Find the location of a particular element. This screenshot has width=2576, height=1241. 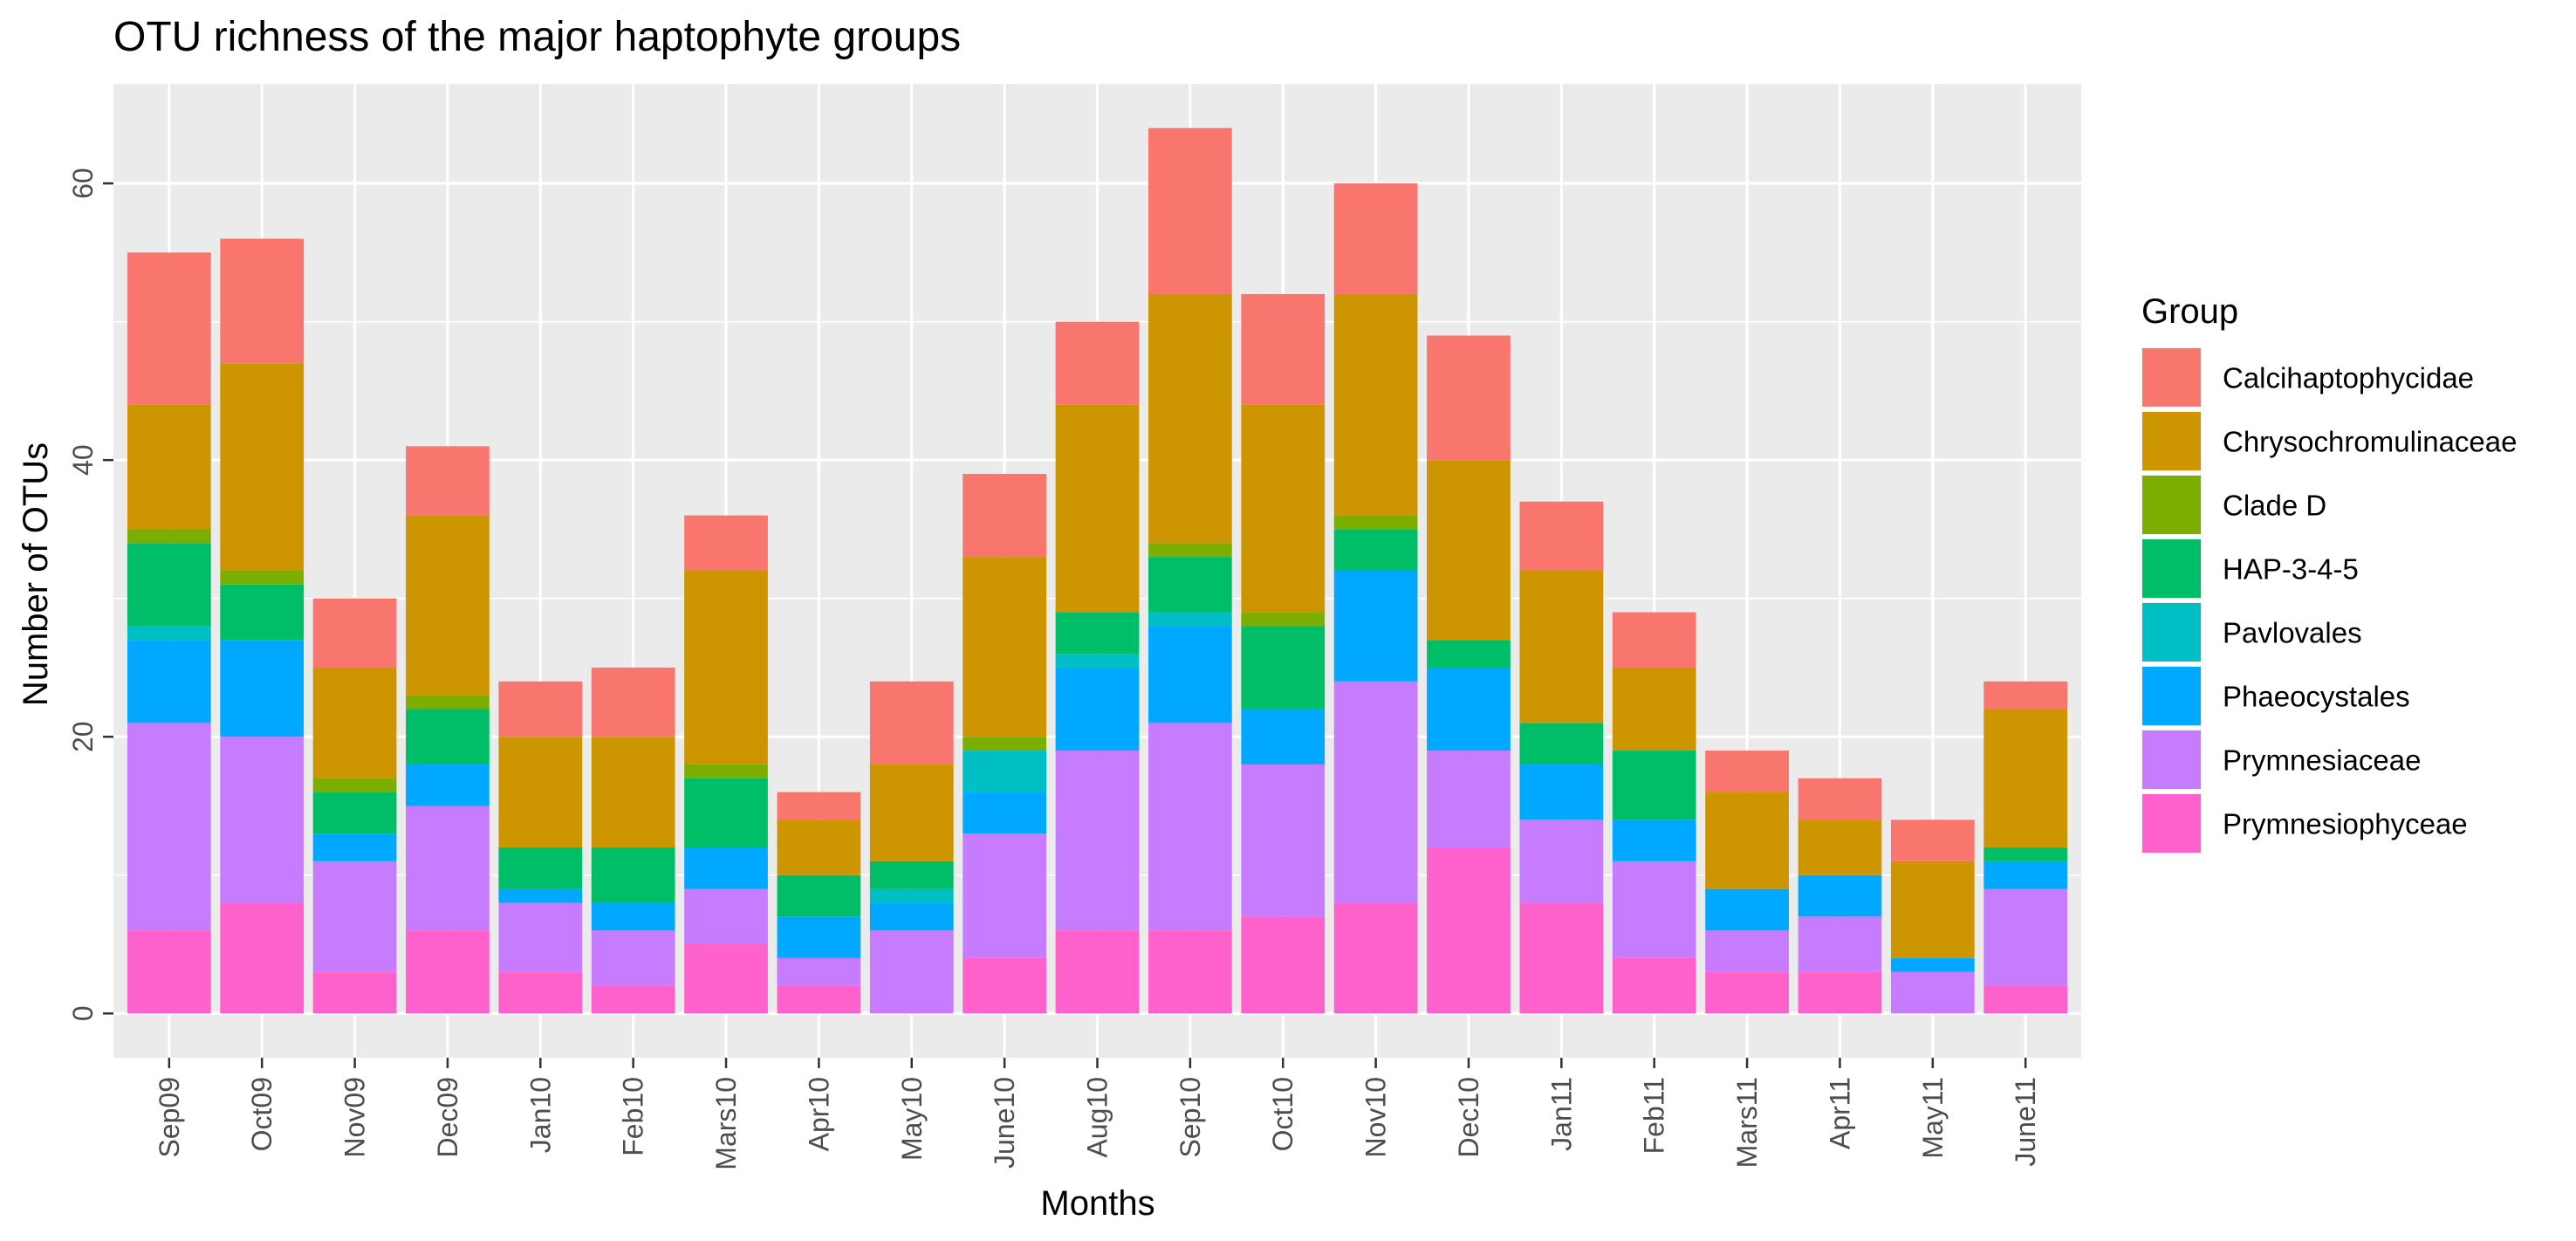

x-tick-label: Feb11 is located at coordinates (1654, 1115).